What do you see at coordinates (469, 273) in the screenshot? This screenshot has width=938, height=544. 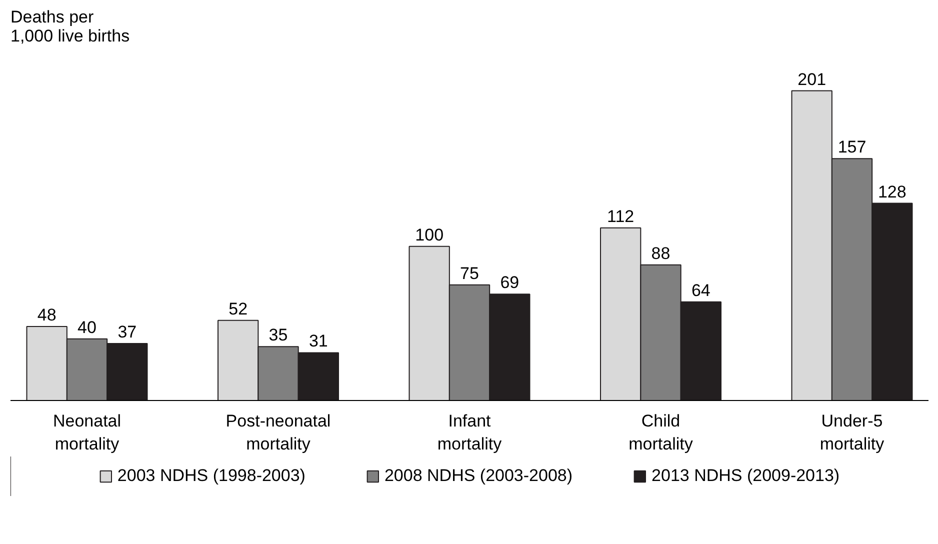 I see `data-label: 75` at bounding box center [469, 273].